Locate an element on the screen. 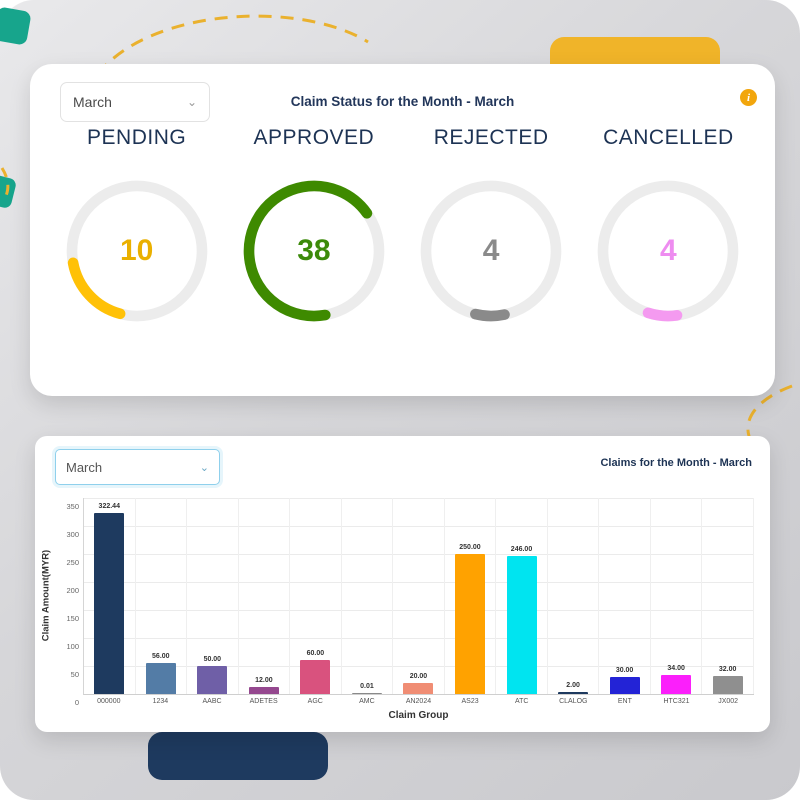  x-tick-label: JX002 is located at coordinates (728, 701).